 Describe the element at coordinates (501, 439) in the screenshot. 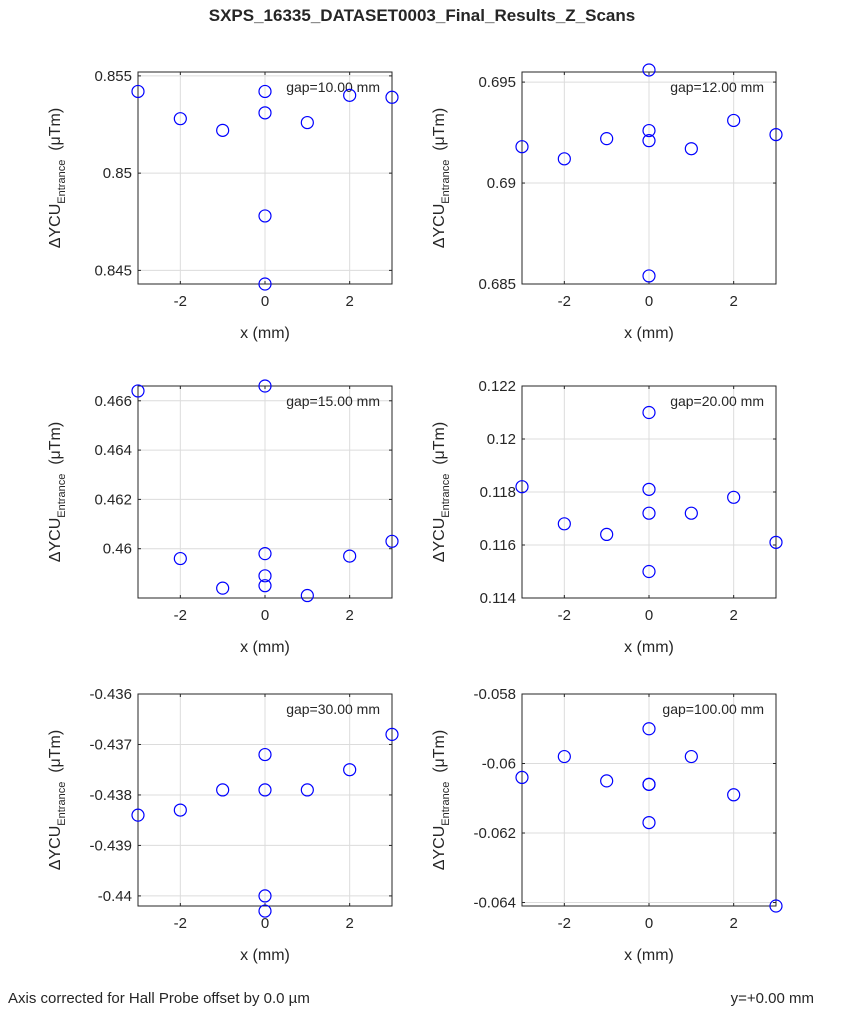

I see `y-tick-label: 0.12` at that location.